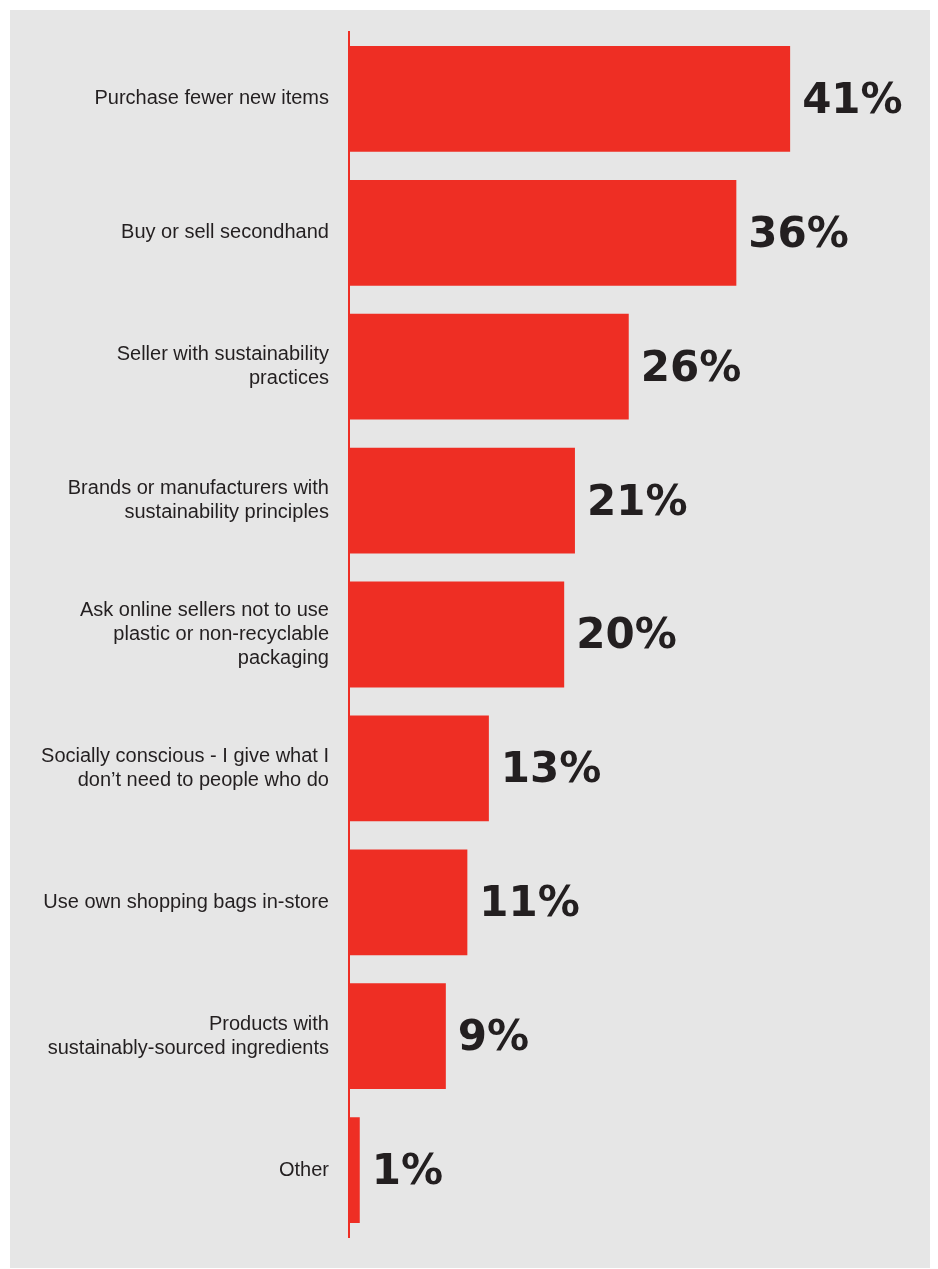  I want to click on y-tick-label: Seller with sustainability practices, so click(222, 365).